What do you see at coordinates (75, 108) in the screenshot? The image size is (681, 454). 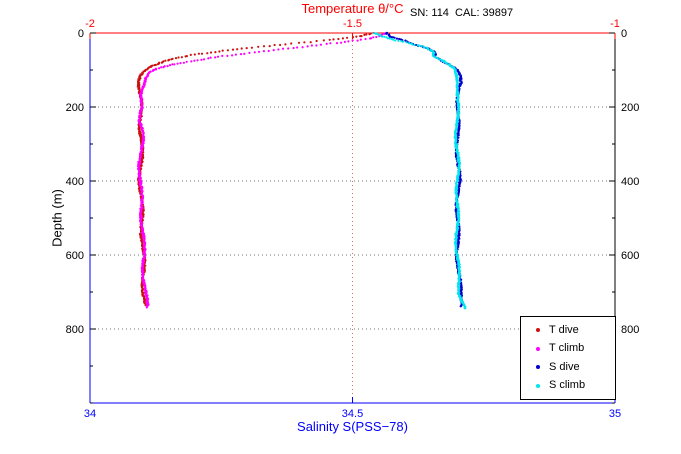 I see `y-tick-label-left: 200` at bounding box center [75, 108].